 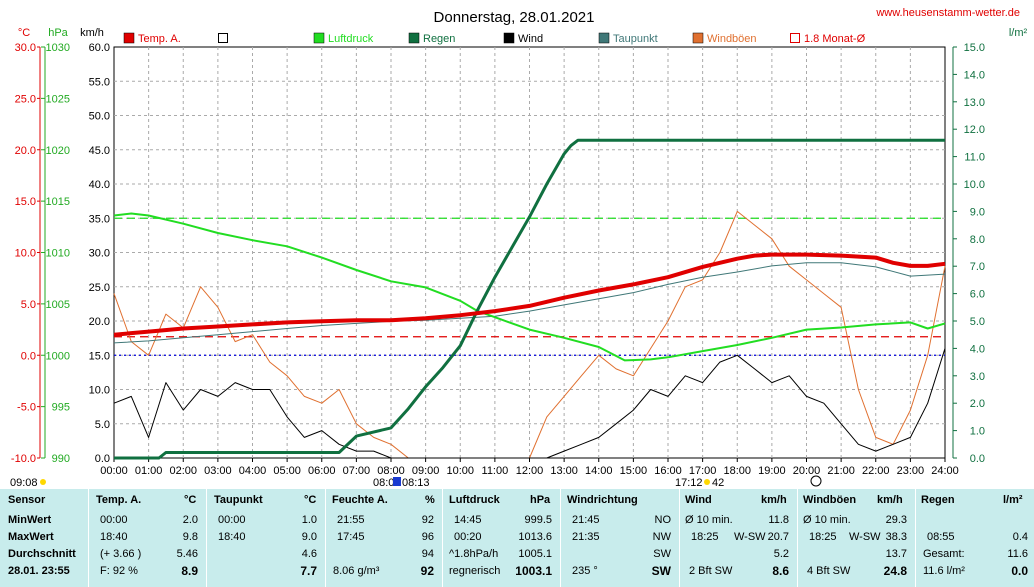 What do you see at coordinates (27, 500) in the screenshot?
I see `sensor-title: Sensor` at bounding box center [27, 500].